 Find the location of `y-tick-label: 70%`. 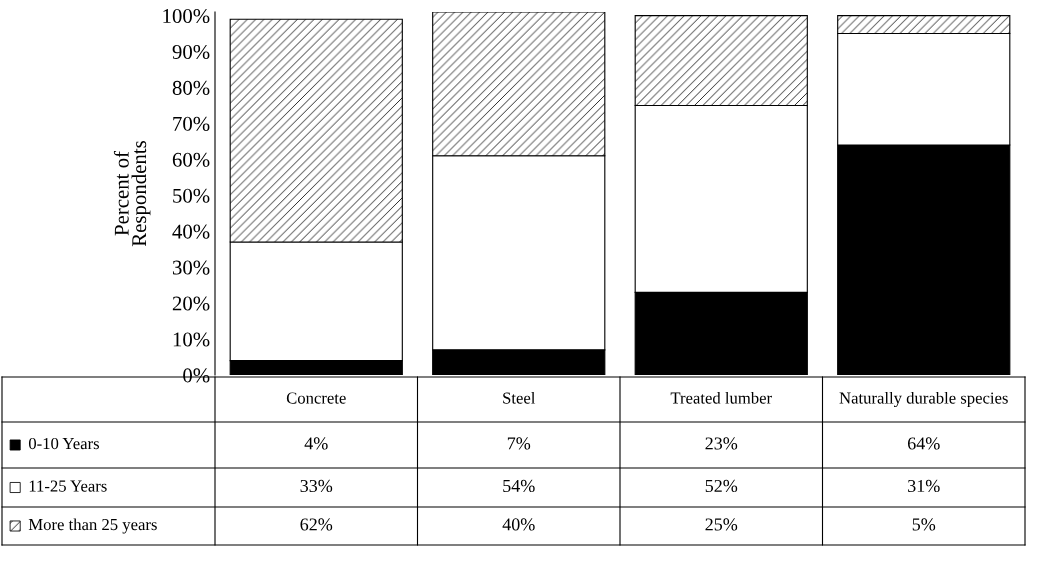

y-tick-label: 70% is located at coordinates (191, 123).